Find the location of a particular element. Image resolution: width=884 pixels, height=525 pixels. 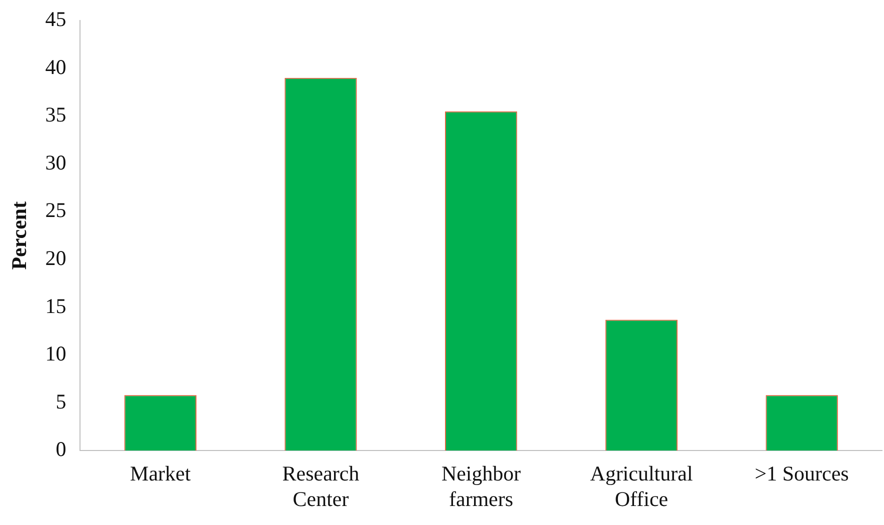

y-tick-label: 5 is located at coordinates (61, 401).